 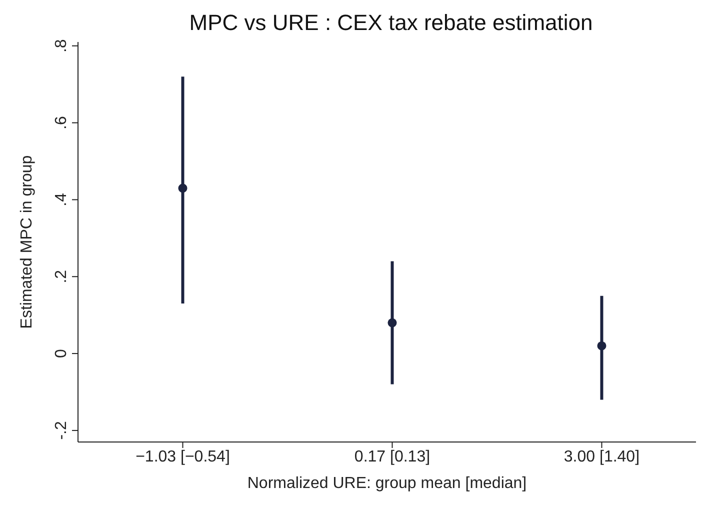 What do you see at coordinates (387, 483) in the screenshot?
I see `x-axis-title: Normalized URE: group mean [median]` at bounding box center [387, 483].